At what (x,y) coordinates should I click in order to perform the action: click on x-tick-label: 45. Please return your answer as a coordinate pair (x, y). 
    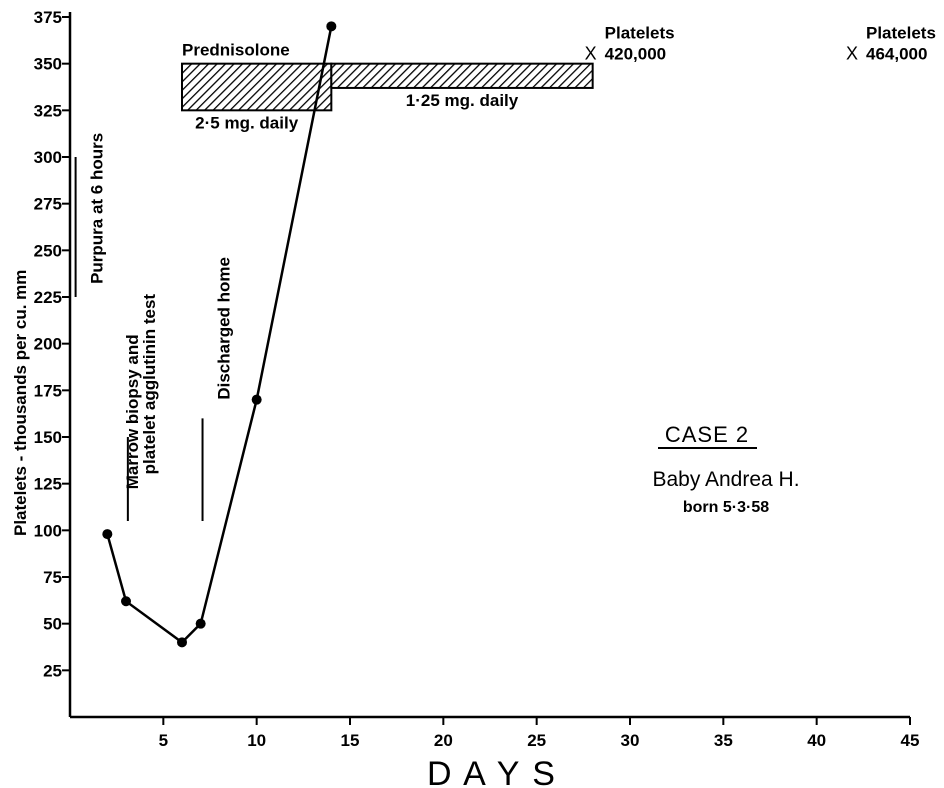
    Looking at the image, I should click on (910, 740).